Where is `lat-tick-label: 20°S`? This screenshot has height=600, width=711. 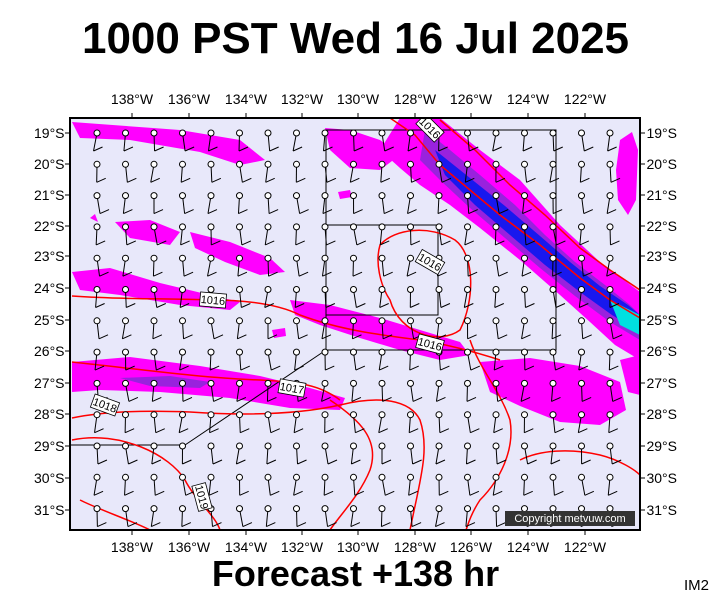
lat-tick-label: 20°S is located at coordinates (49, 164).